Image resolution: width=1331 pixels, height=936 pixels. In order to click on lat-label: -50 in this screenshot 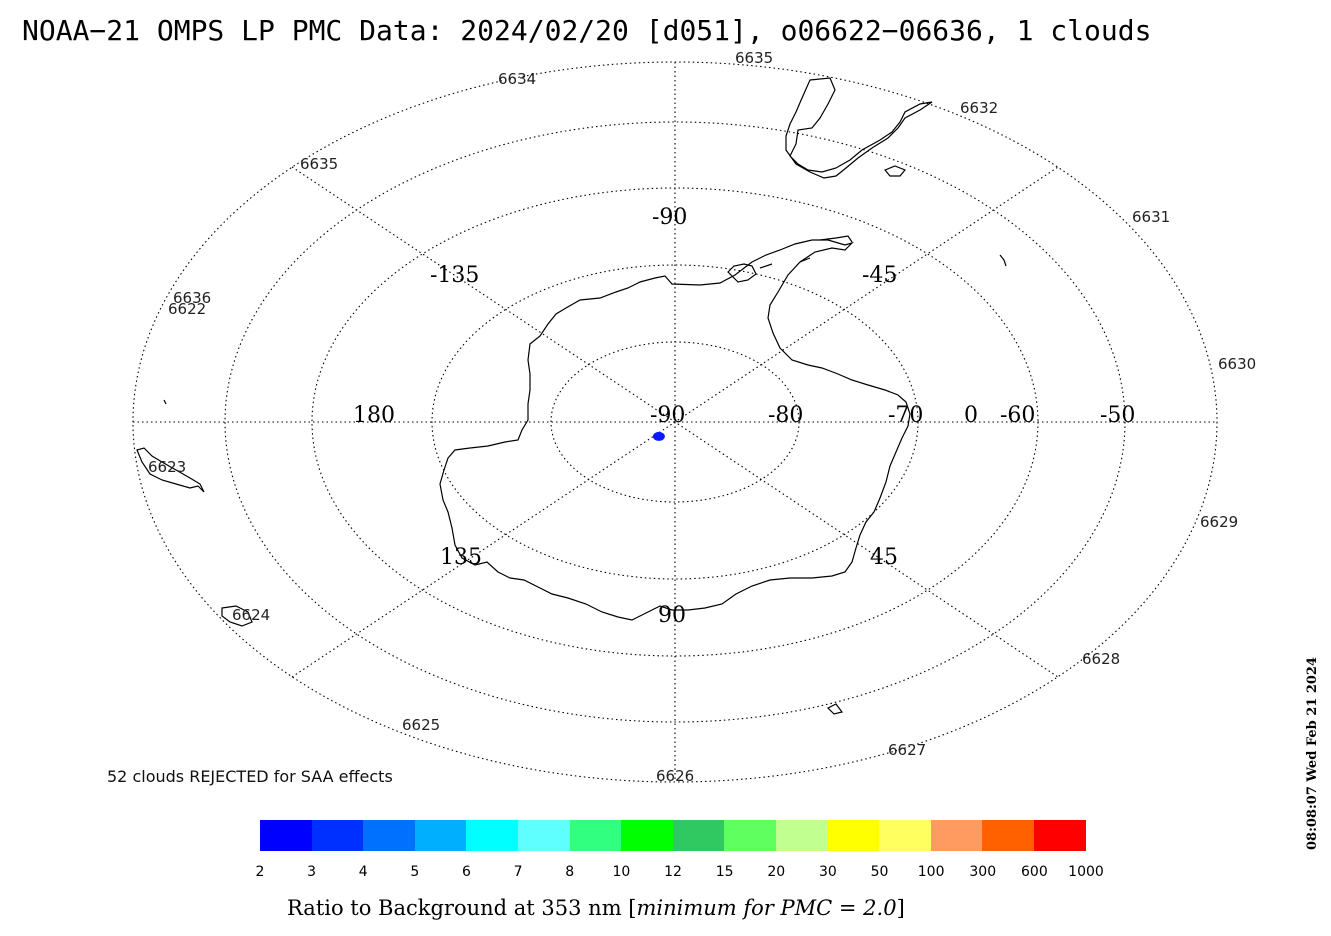, I will do `click(1117, 415)`.